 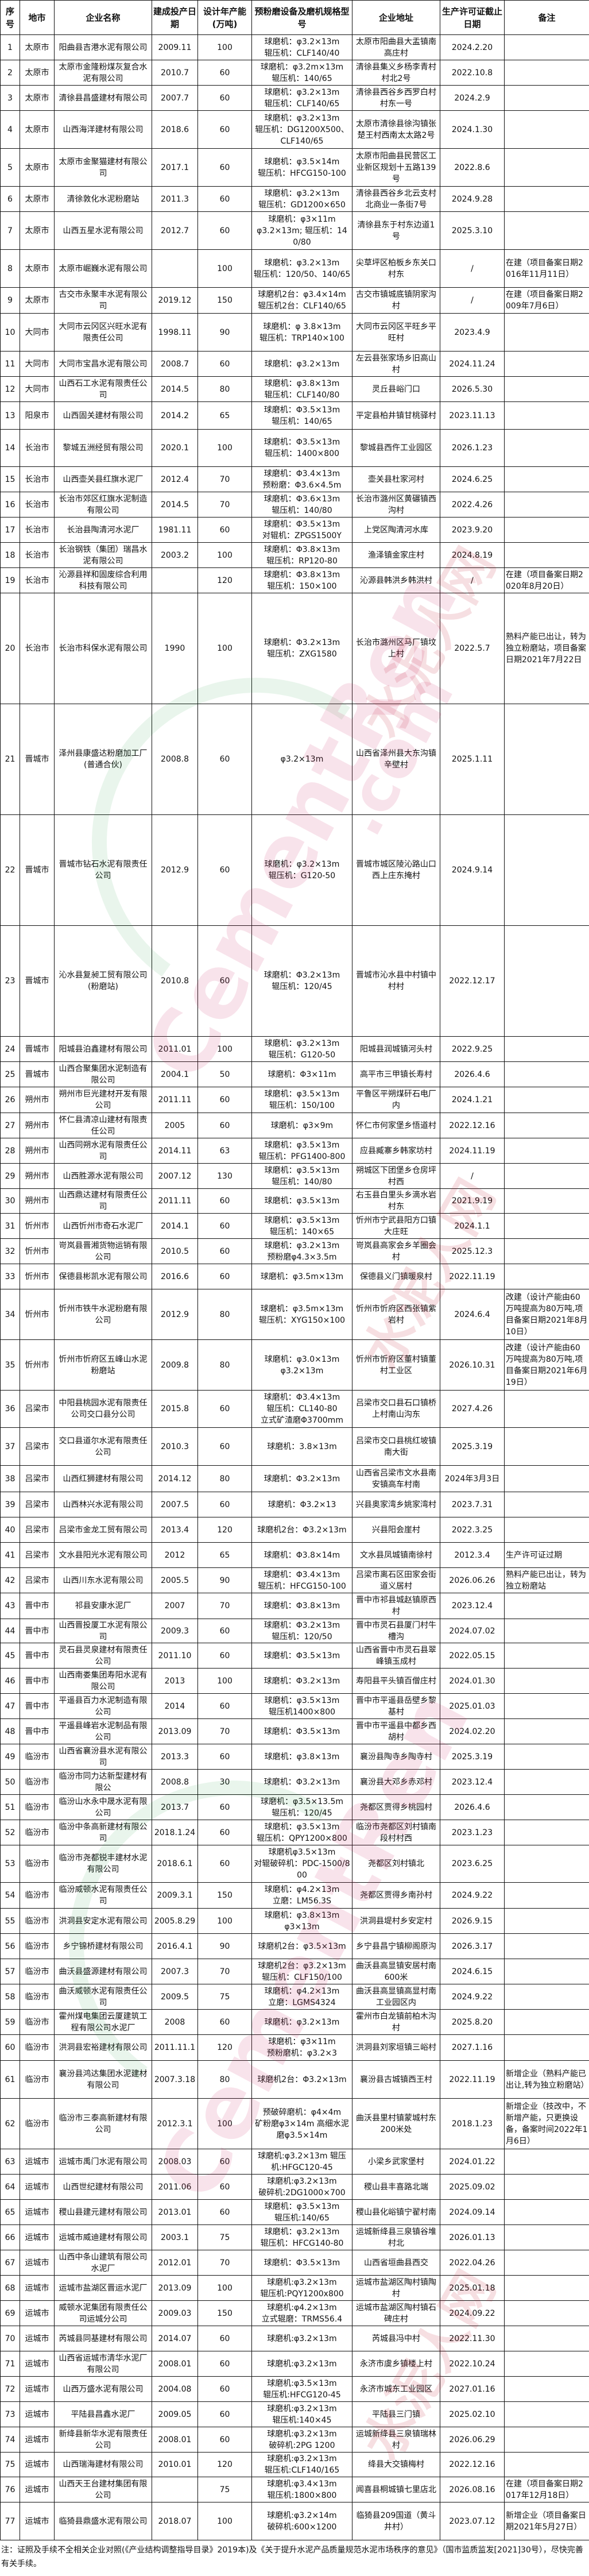 I want to click on remark-cell: 新增企业（熟料产能已出让,转为独立粉磨站）, so click(x=546, y=2079).